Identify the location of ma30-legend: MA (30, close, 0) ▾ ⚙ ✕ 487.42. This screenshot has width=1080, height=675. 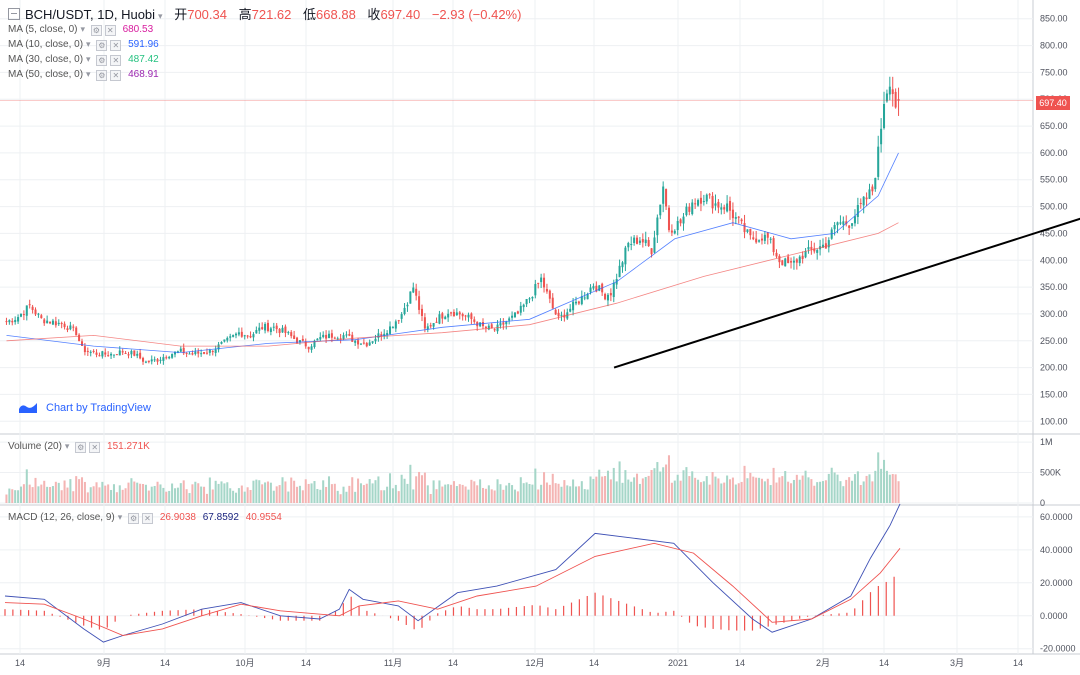
(83, 59).